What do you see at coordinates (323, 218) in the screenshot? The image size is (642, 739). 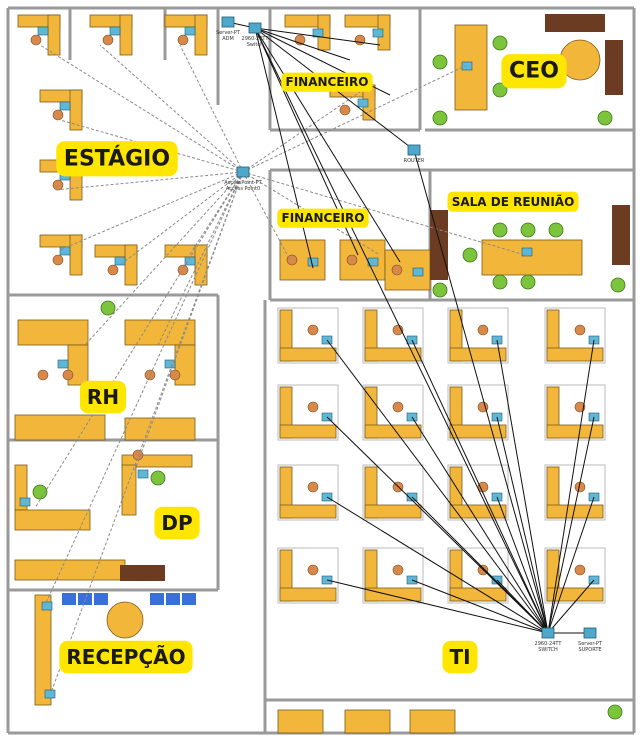 I see `room-label-financeiro-mid: FINANCEIRO` at bounding box center [323, 218].